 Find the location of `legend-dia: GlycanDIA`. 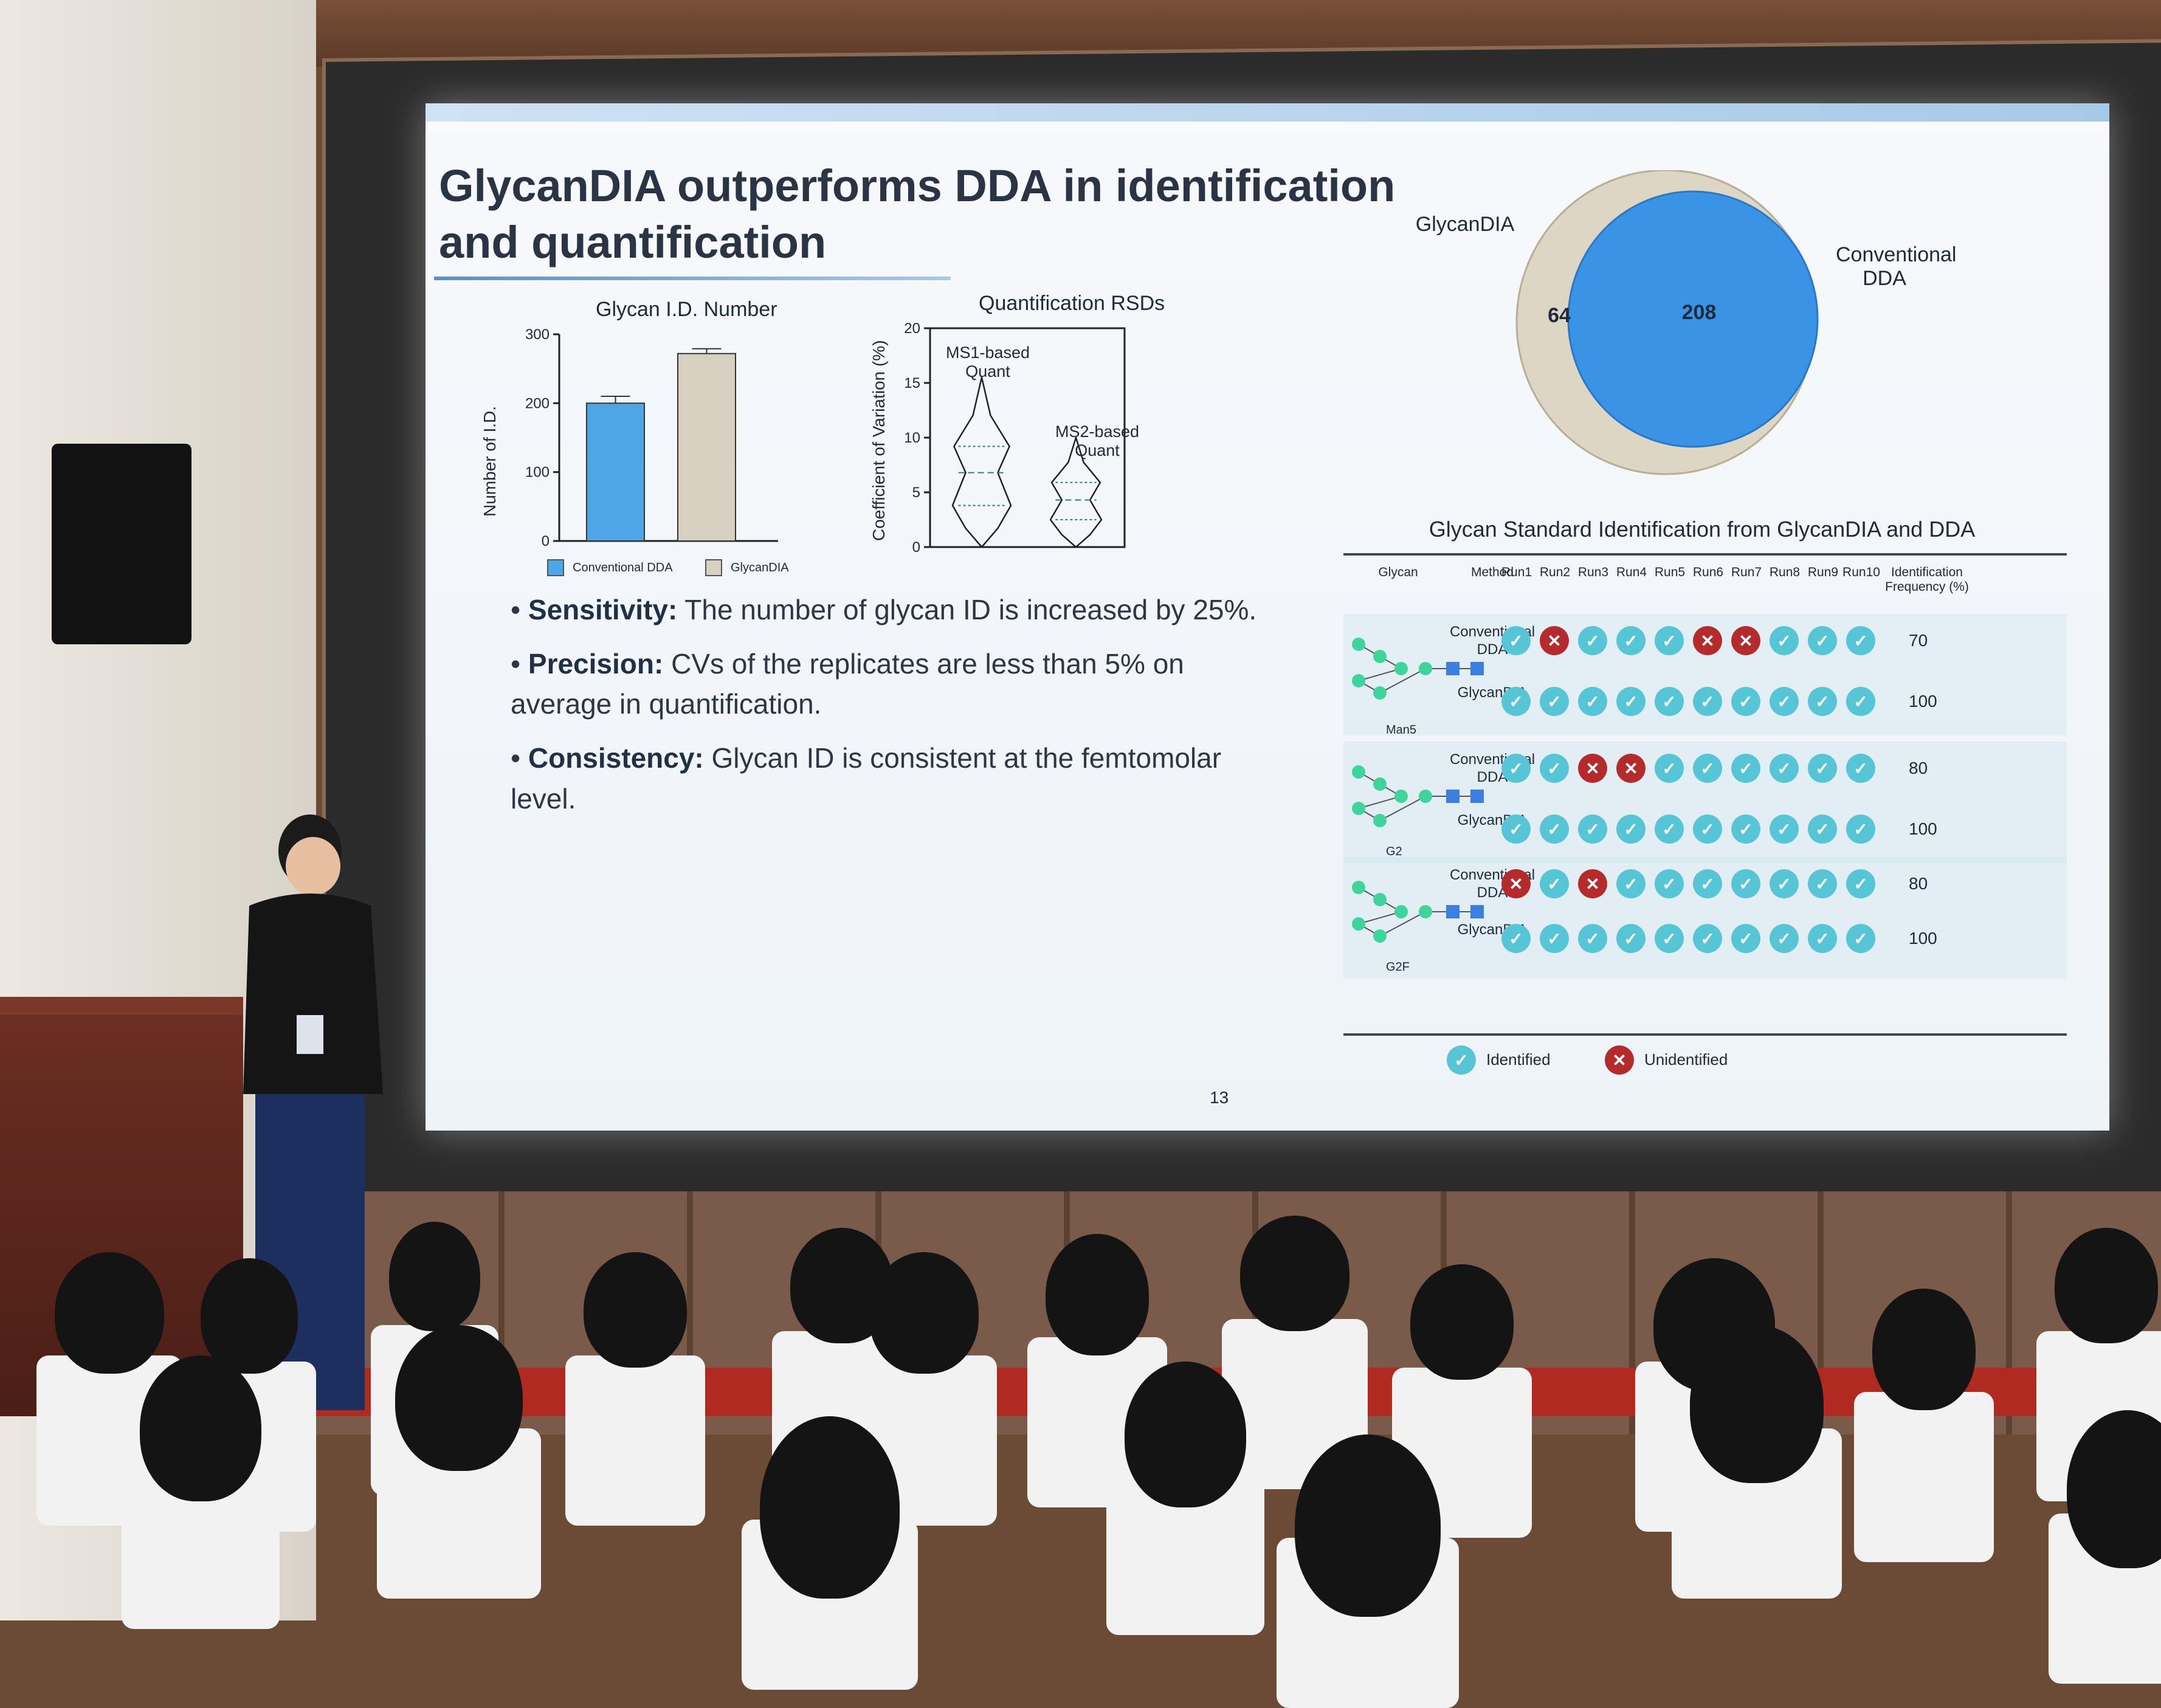

legend-dia: GlycanDIA is located at coordinates (747, 567).